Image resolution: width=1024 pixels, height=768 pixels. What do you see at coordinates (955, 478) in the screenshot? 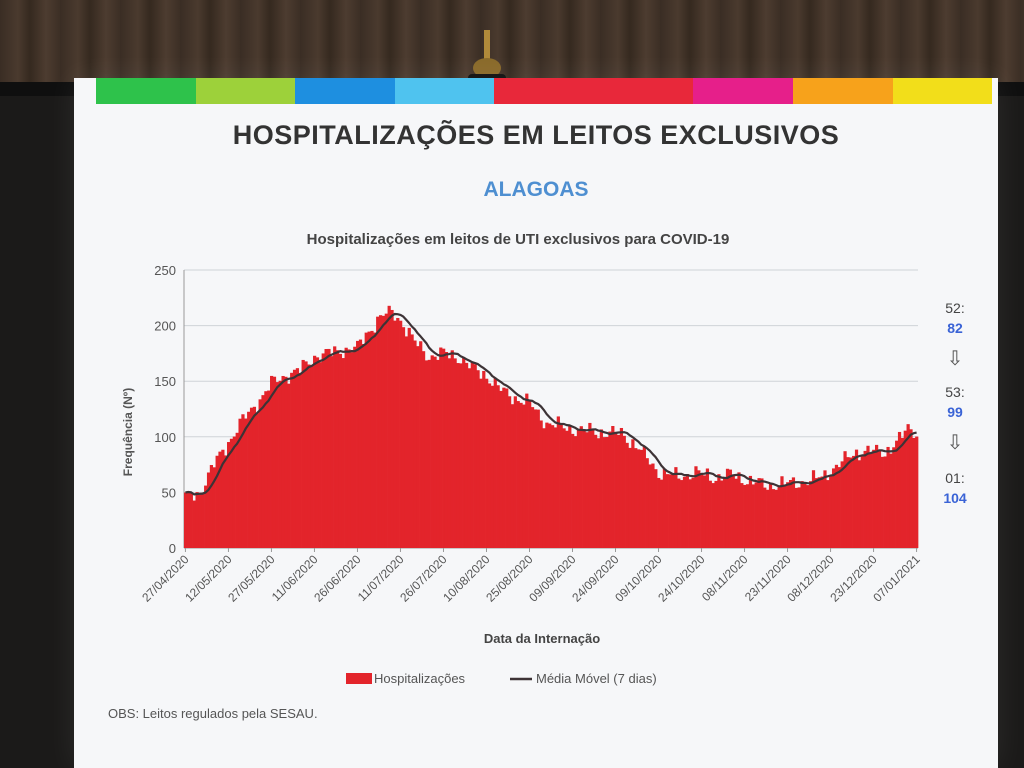
I see `side-week-01: 01:` at bounding box center [955, 478].